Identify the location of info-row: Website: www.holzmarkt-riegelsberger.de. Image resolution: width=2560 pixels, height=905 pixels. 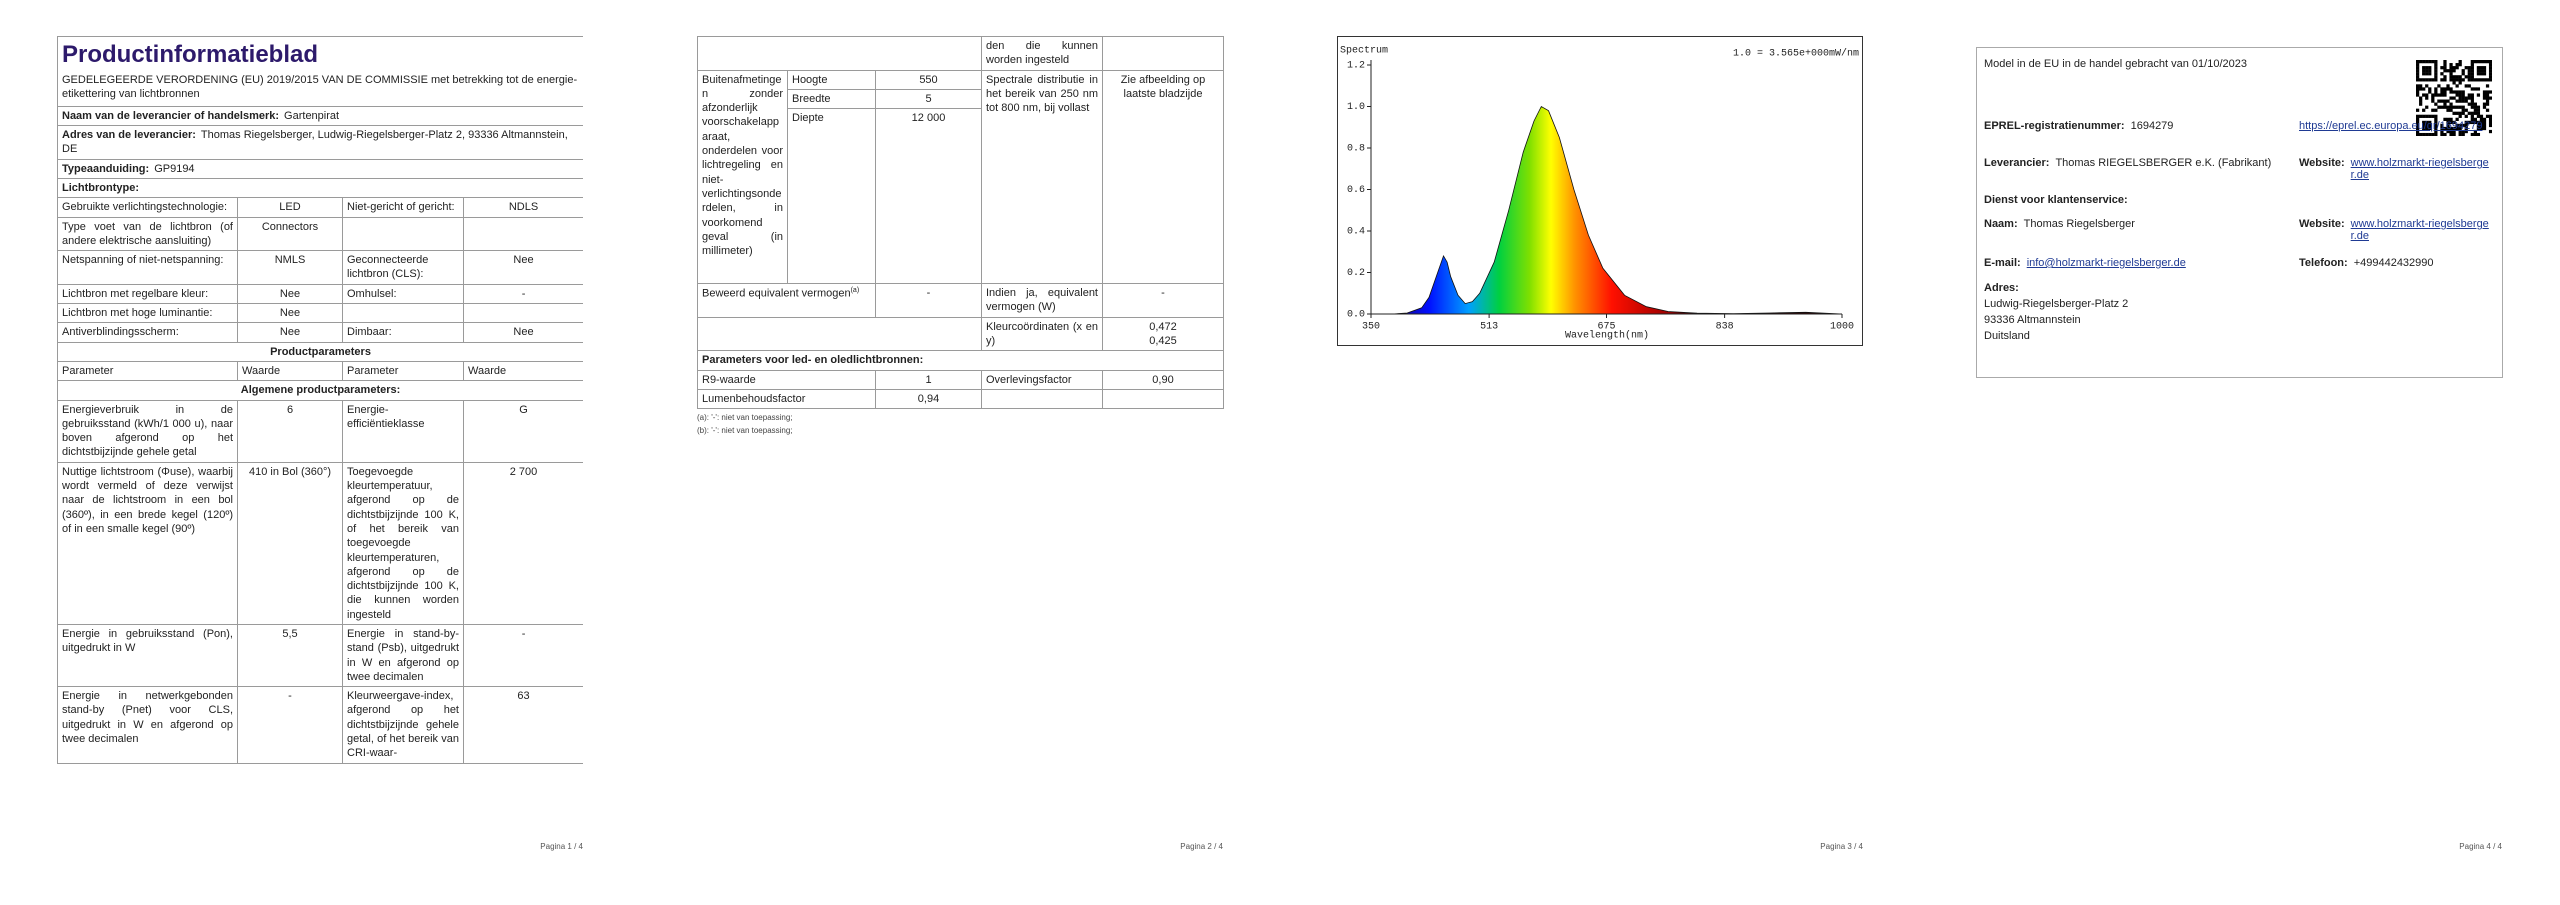
(2396, 230).